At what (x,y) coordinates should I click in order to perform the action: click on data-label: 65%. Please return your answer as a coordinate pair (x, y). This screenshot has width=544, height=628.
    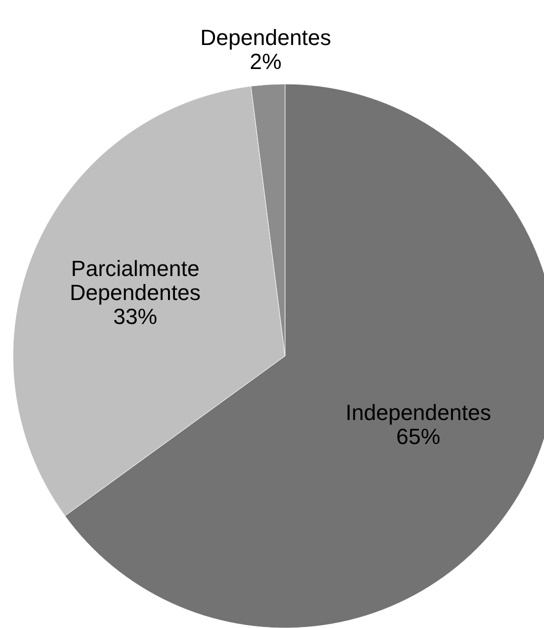
    Looking at the image, I should click on (418, 436).